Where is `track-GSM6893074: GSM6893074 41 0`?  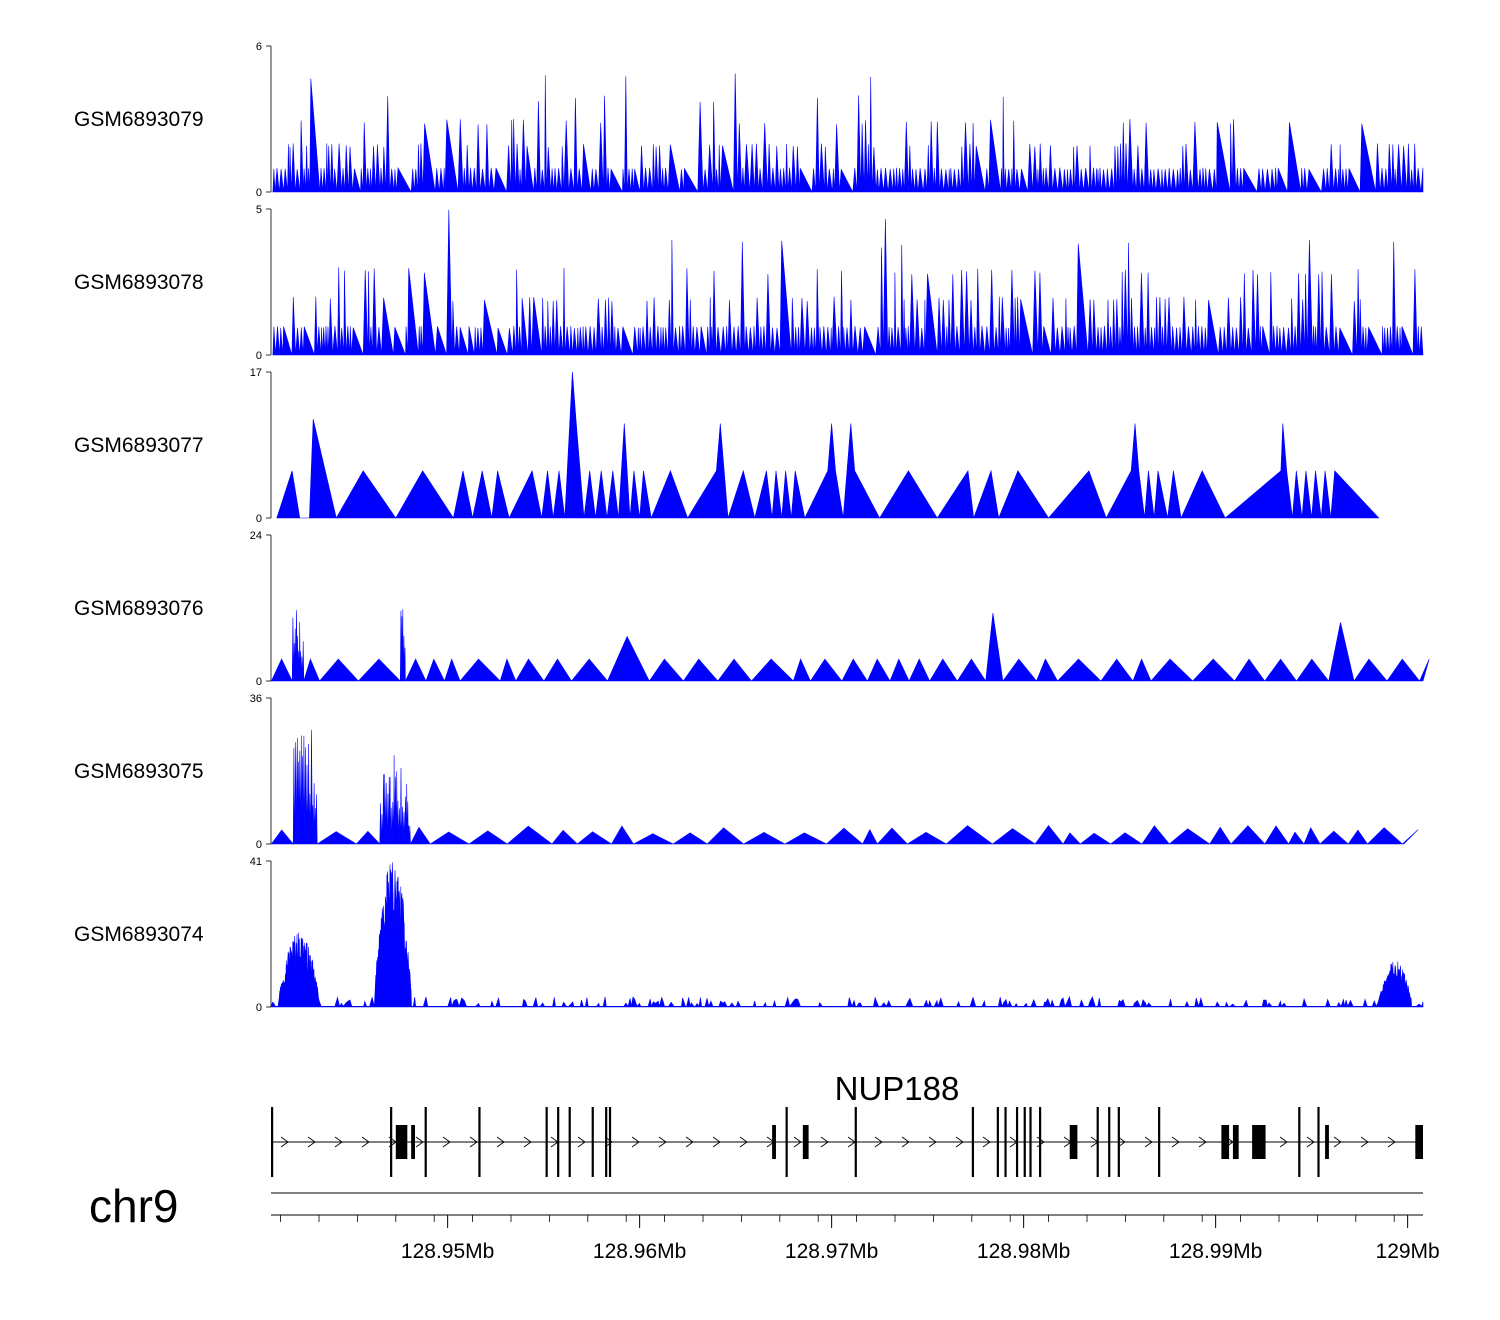 track-GSM6893074: GSM6893074 41 0 is located at coordinates (749, 935).